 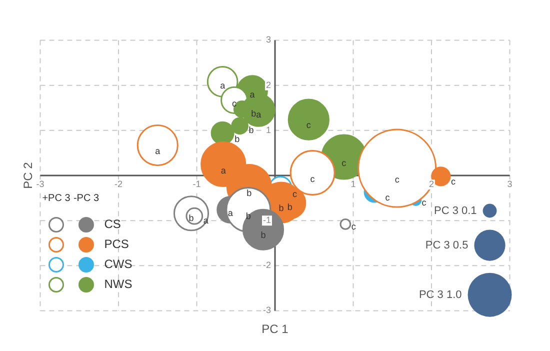 What do you see at coordinates (431, 183) in the screenshot?
I see `x-tick-label: 2` at bounding box center [431, 183].